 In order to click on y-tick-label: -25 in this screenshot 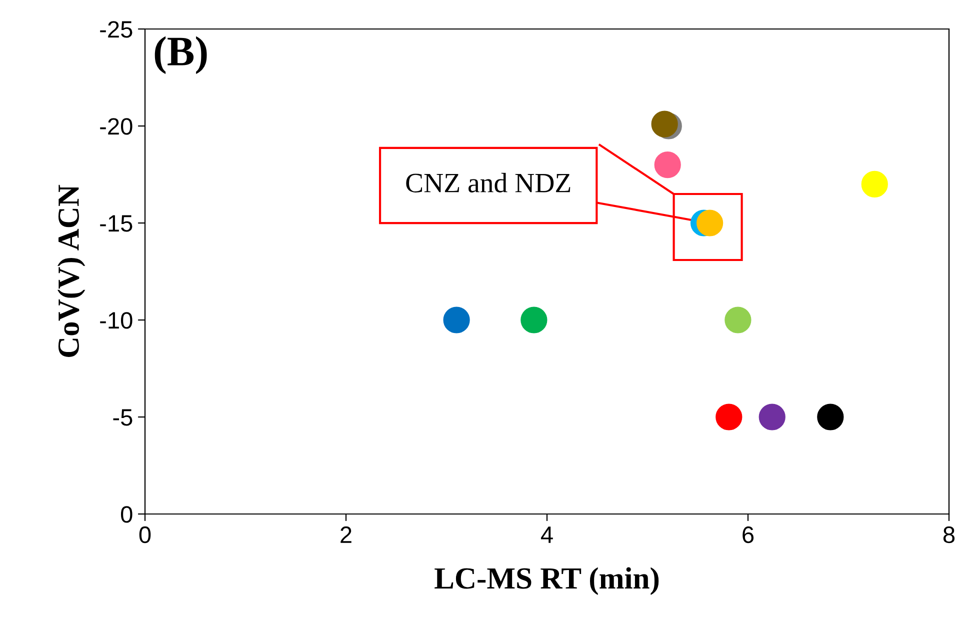, I will do `click(116, 29)`.